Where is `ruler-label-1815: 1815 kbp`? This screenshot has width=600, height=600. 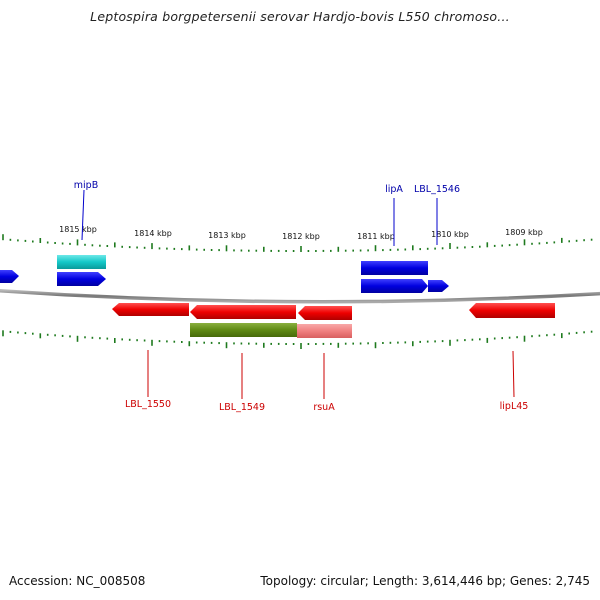
ruler-label-1815: 1815 kbp is located at coordinates (78, 229).